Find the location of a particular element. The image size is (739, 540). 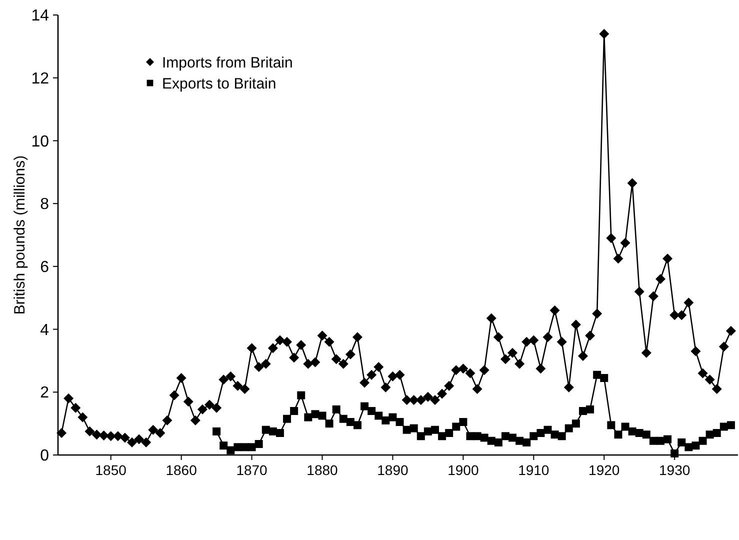

y-tick-label: 12 is located at coordinates (40, 79).